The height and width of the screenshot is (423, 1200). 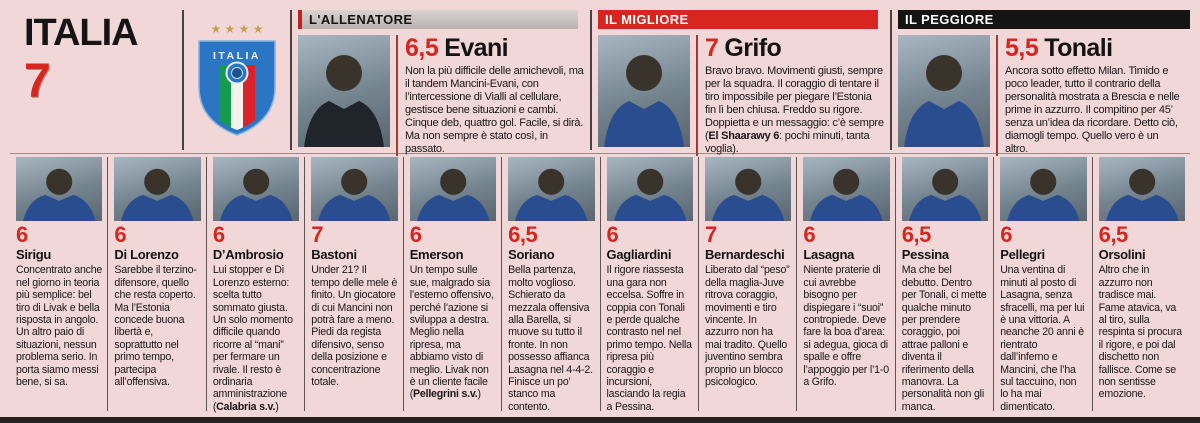 I want to click on team-badge: ★ ★ ★ ★ ITALIA, so click(x=236, y=80).